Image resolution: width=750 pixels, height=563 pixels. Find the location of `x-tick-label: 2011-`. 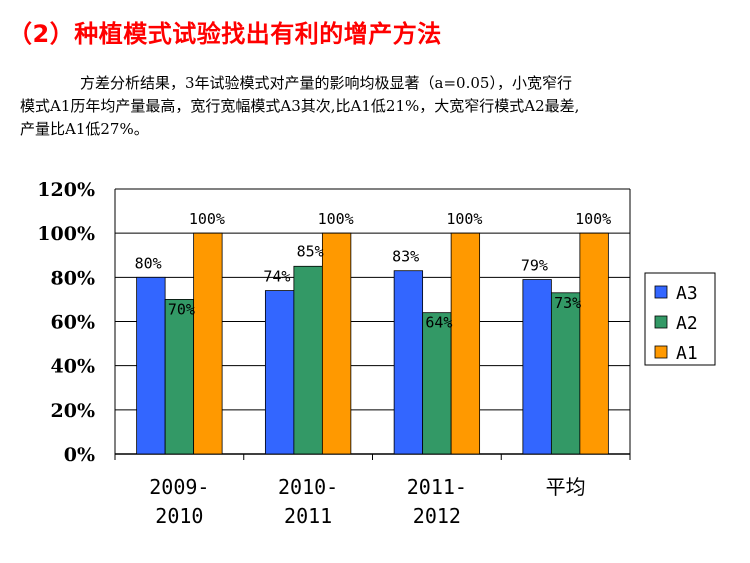

x-tick-label: 2011- is located at coordinates (437, 487).